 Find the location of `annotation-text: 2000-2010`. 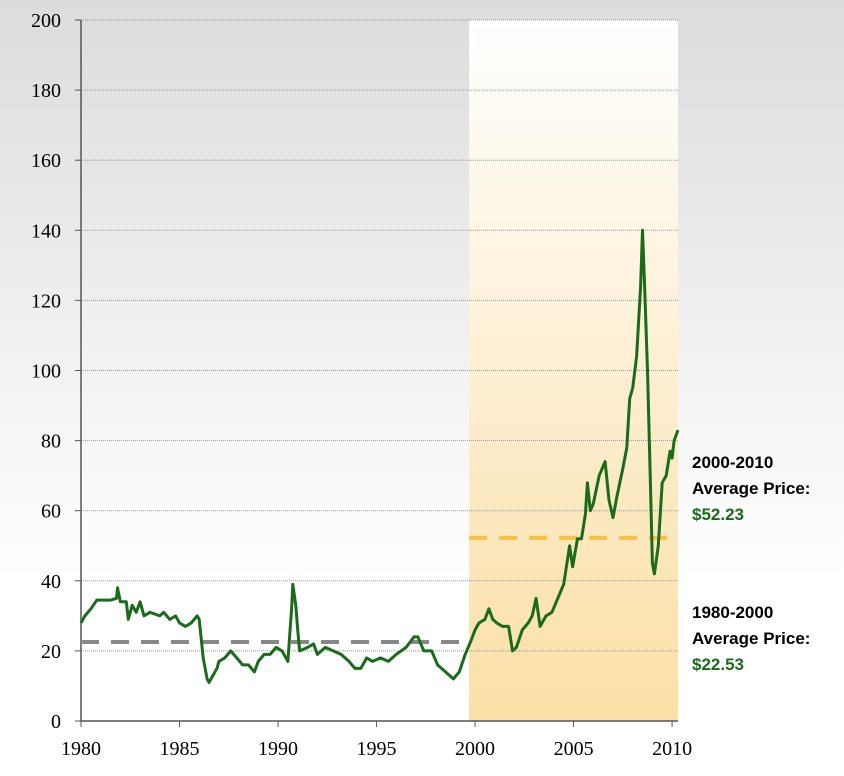

annotation-text: 2000-2010 is located at coordinates (732, 462).